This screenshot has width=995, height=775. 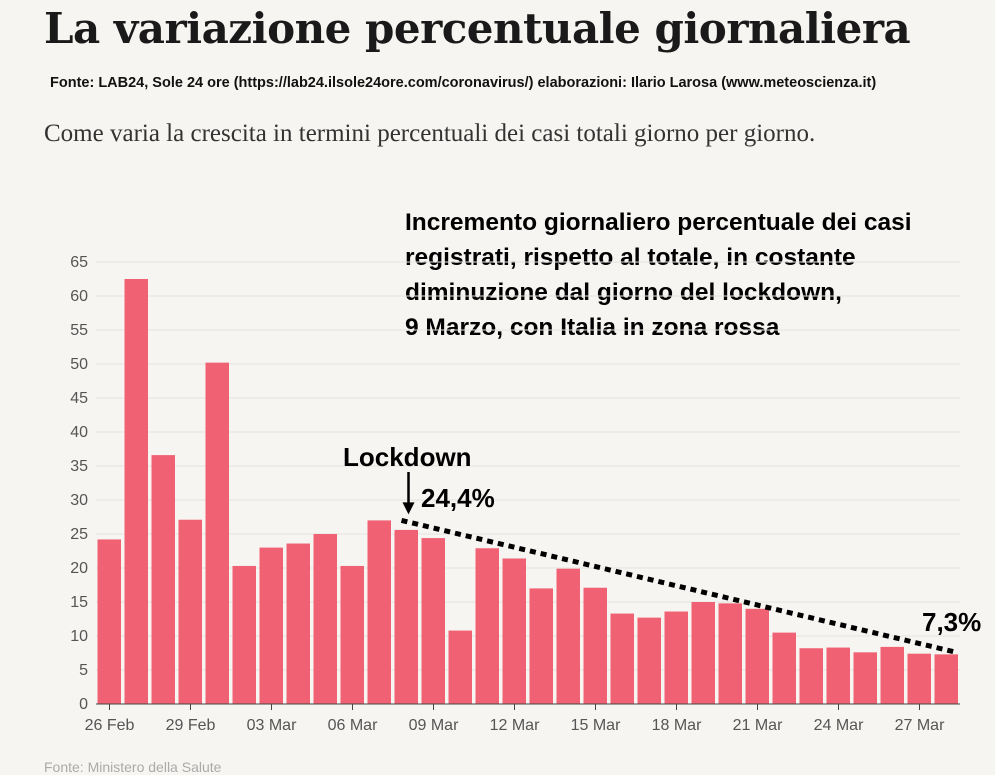 I want to click on x-tick-label: 26 Feb, so click(x=110, y=725).